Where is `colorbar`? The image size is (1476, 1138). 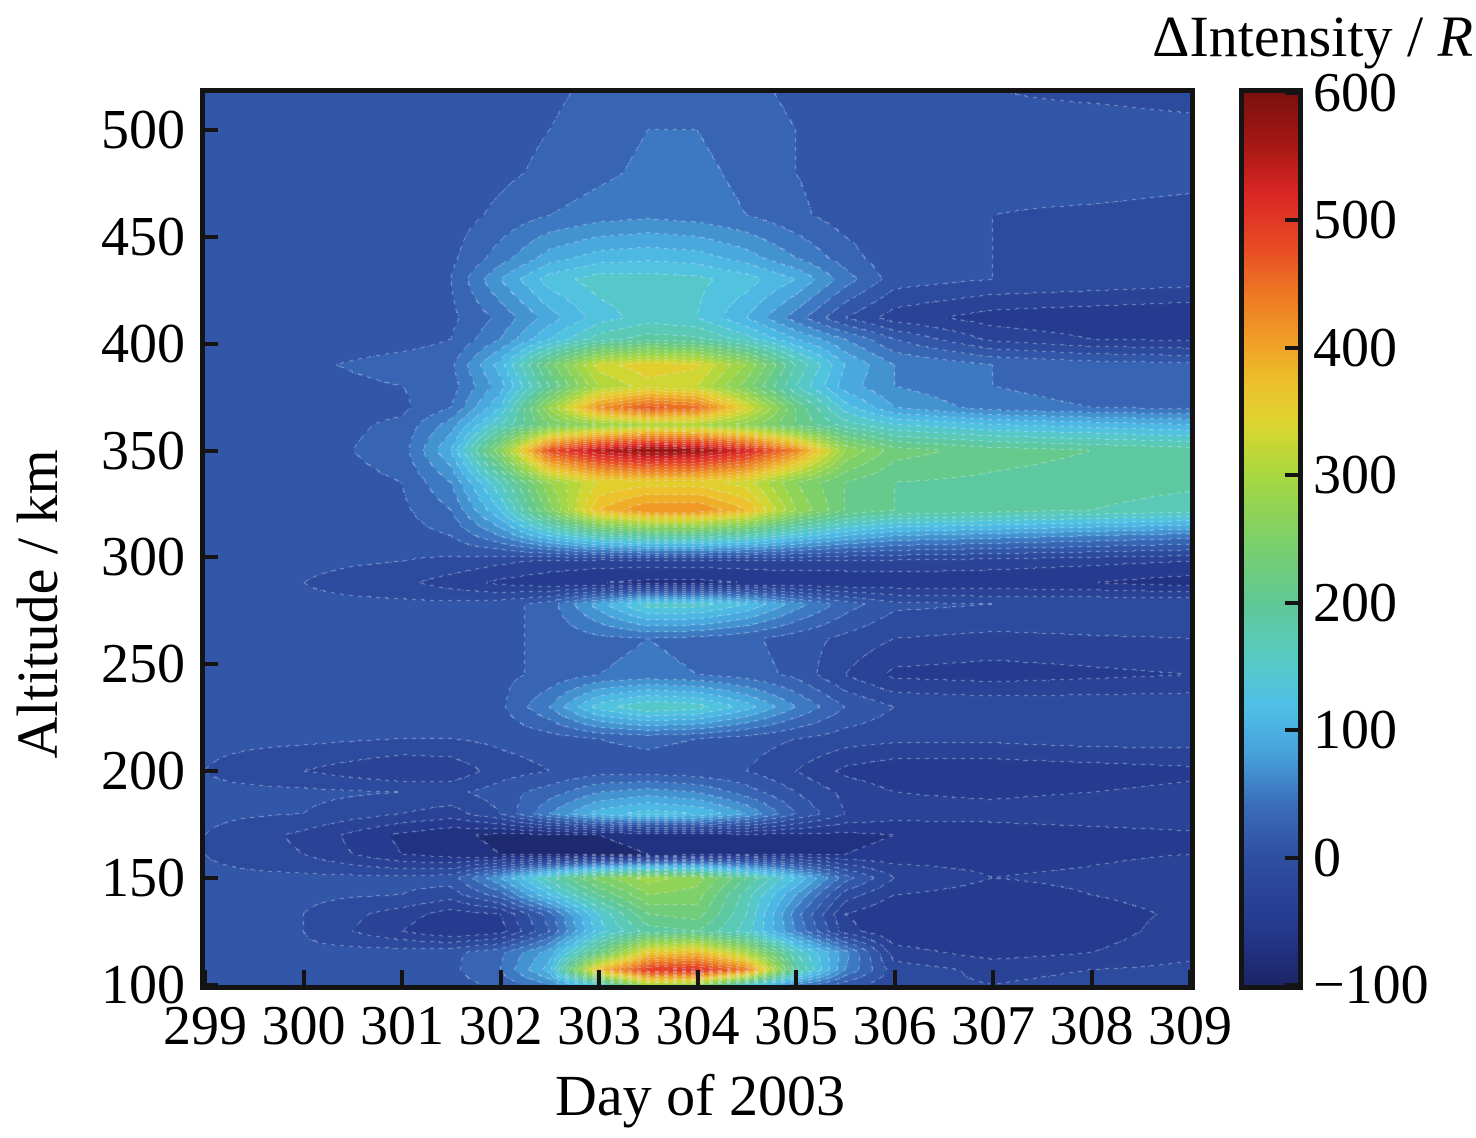
colorbar is located at coordinates (1271, 539).